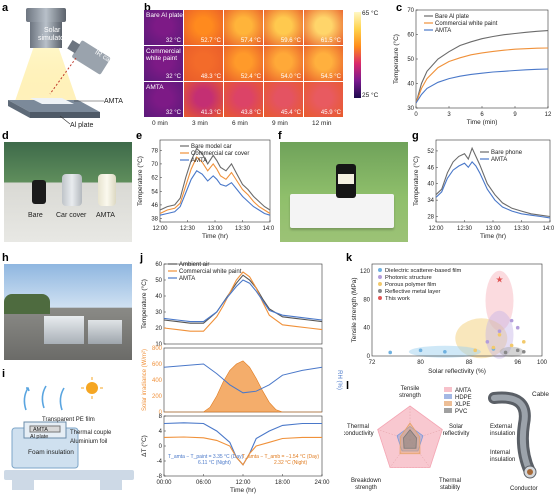 This screenshot has width=554, height=499. Describe the element at coordinates (469, 363) in the screenshot. I see `x-tick-label: 88` at that location.